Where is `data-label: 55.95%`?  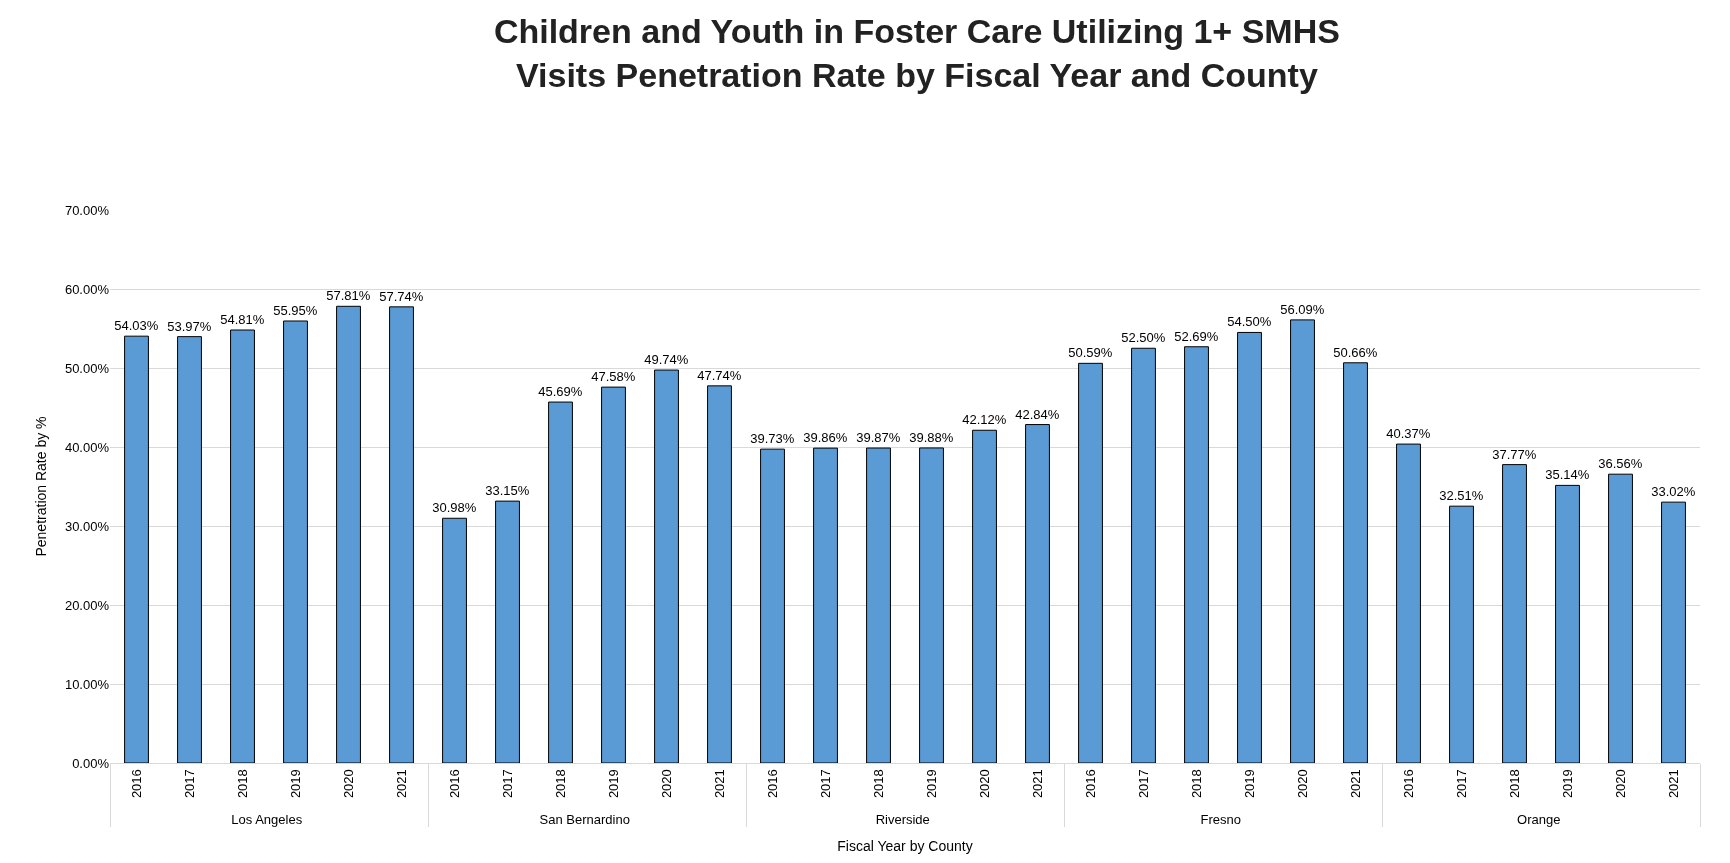
data-label: 55.95% is located at coordinates (295, 310).